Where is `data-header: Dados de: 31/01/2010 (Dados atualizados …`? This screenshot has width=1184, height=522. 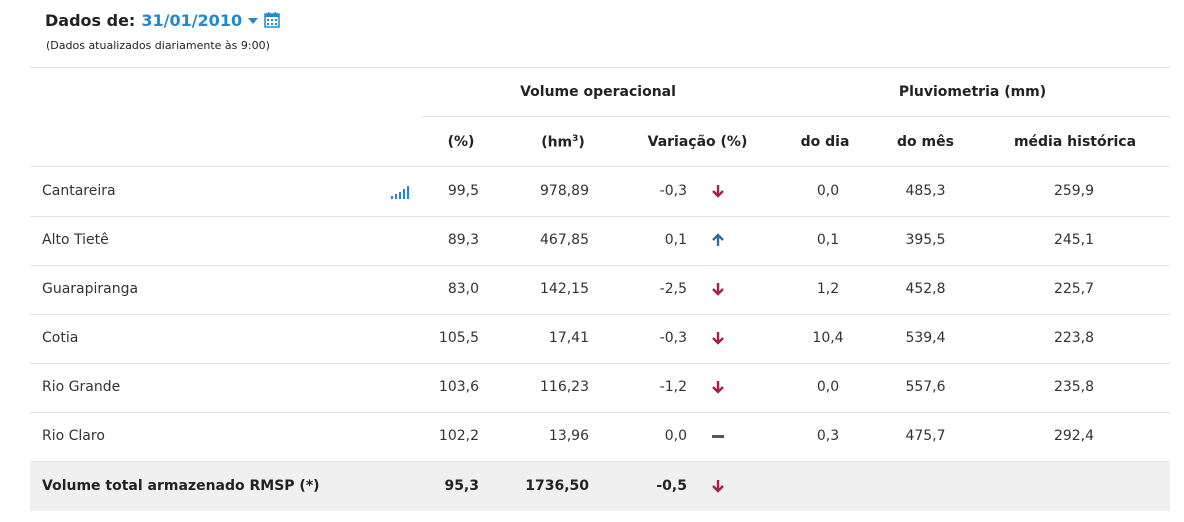
data-header: Dados de: 31/01/2010 (Dados atualizados … is located at coordinates (162, 30).